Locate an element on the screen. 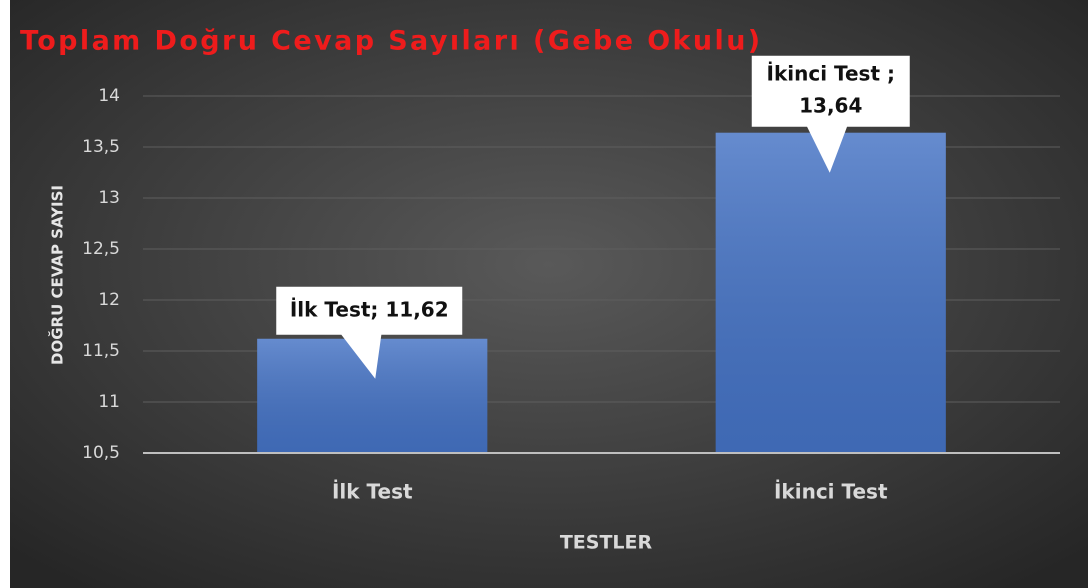 Image resolution: width=1088 pixels, height=588 pixels. y-tick-label: 10,5 is located at coordinates (101, 453).